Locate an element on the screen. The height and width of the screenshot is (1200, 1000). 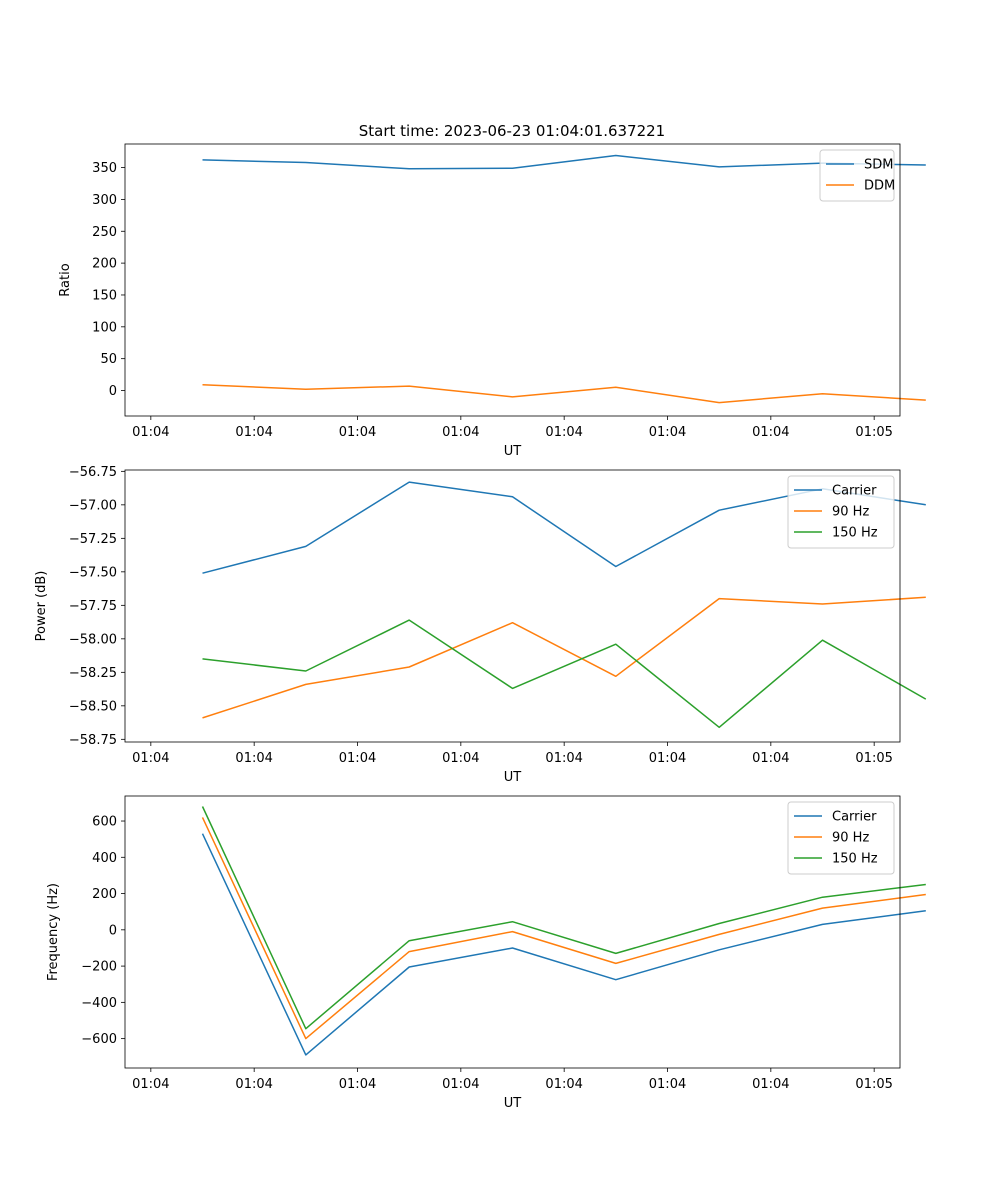
y-tick-label: 250 is located at coordinates (104, 232).